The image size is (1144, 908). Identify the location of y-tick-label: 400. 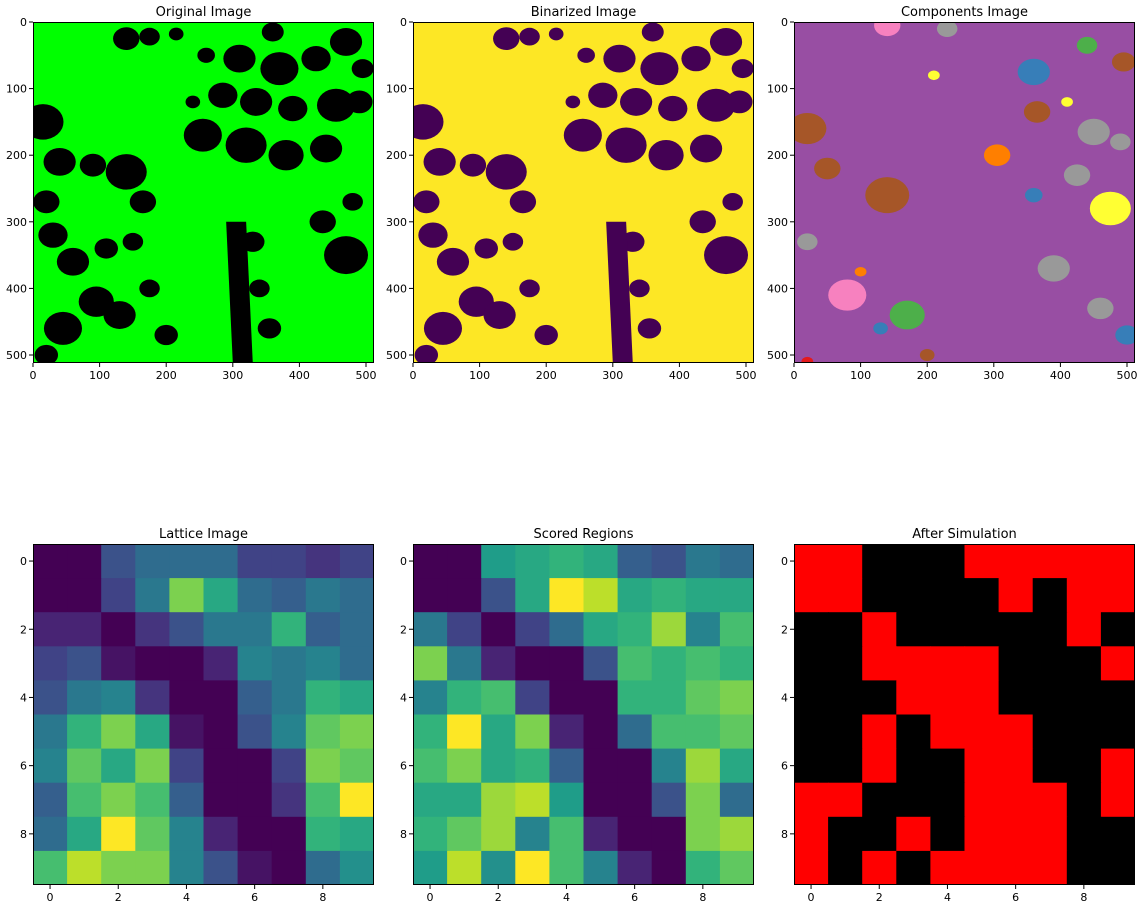
(396, 288).